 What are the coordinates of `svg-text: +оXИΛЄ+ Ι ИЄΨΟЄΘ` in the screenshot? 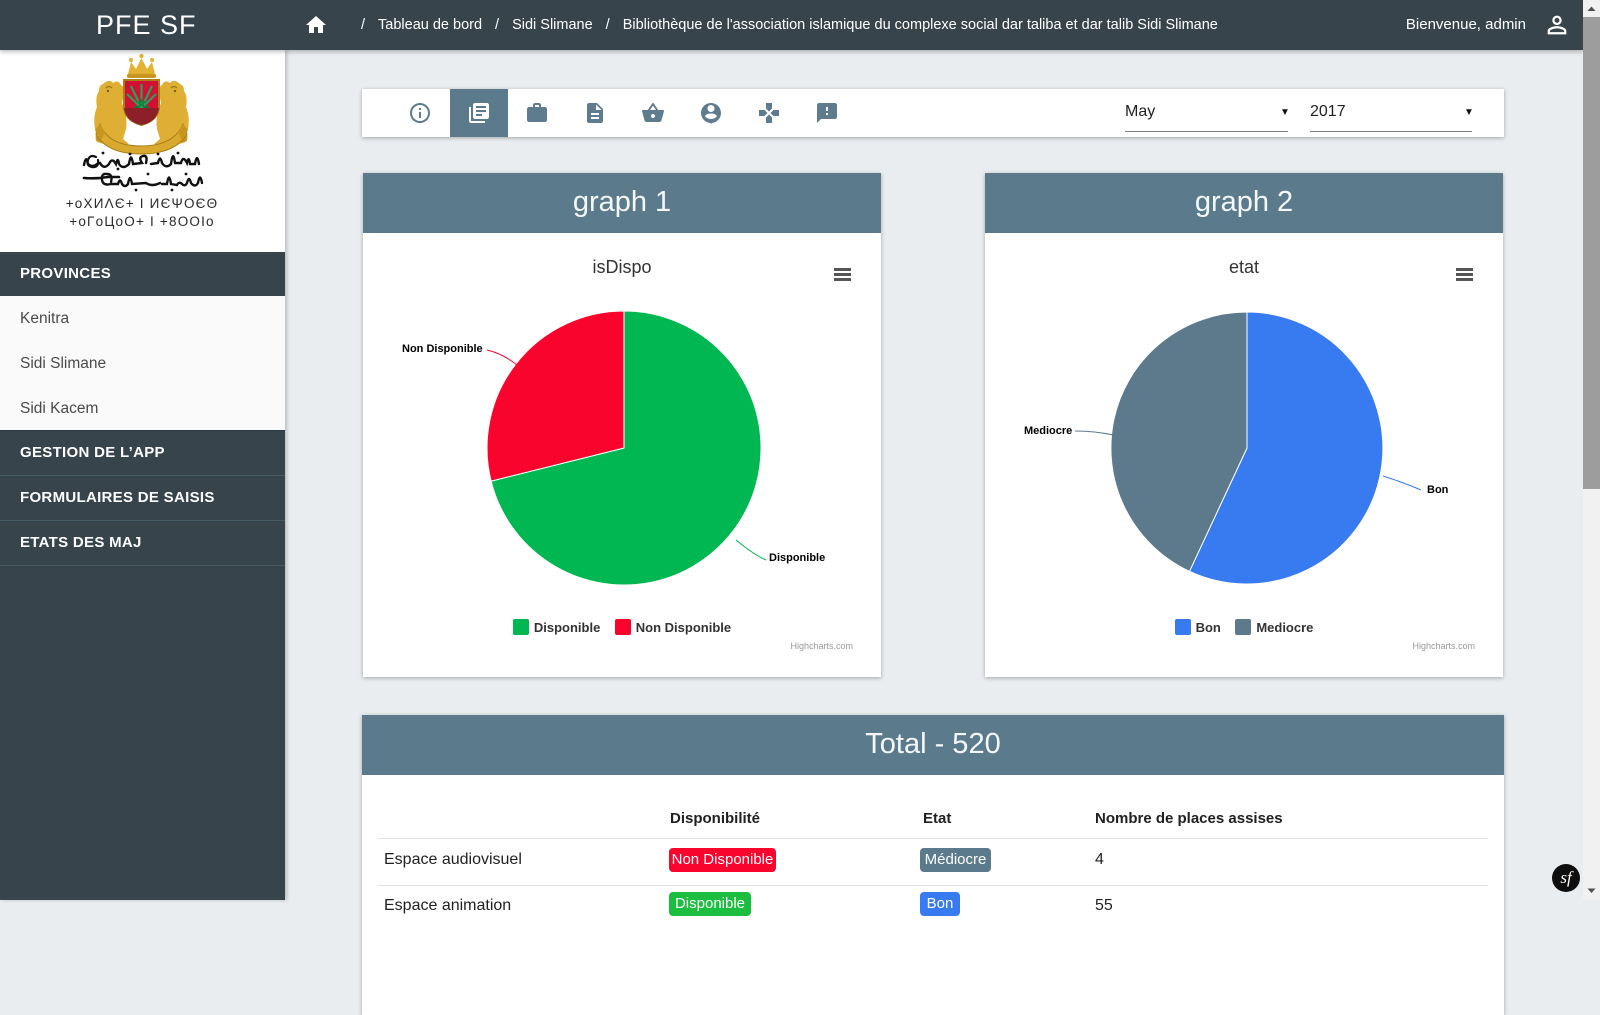 It's located at (142, 203).